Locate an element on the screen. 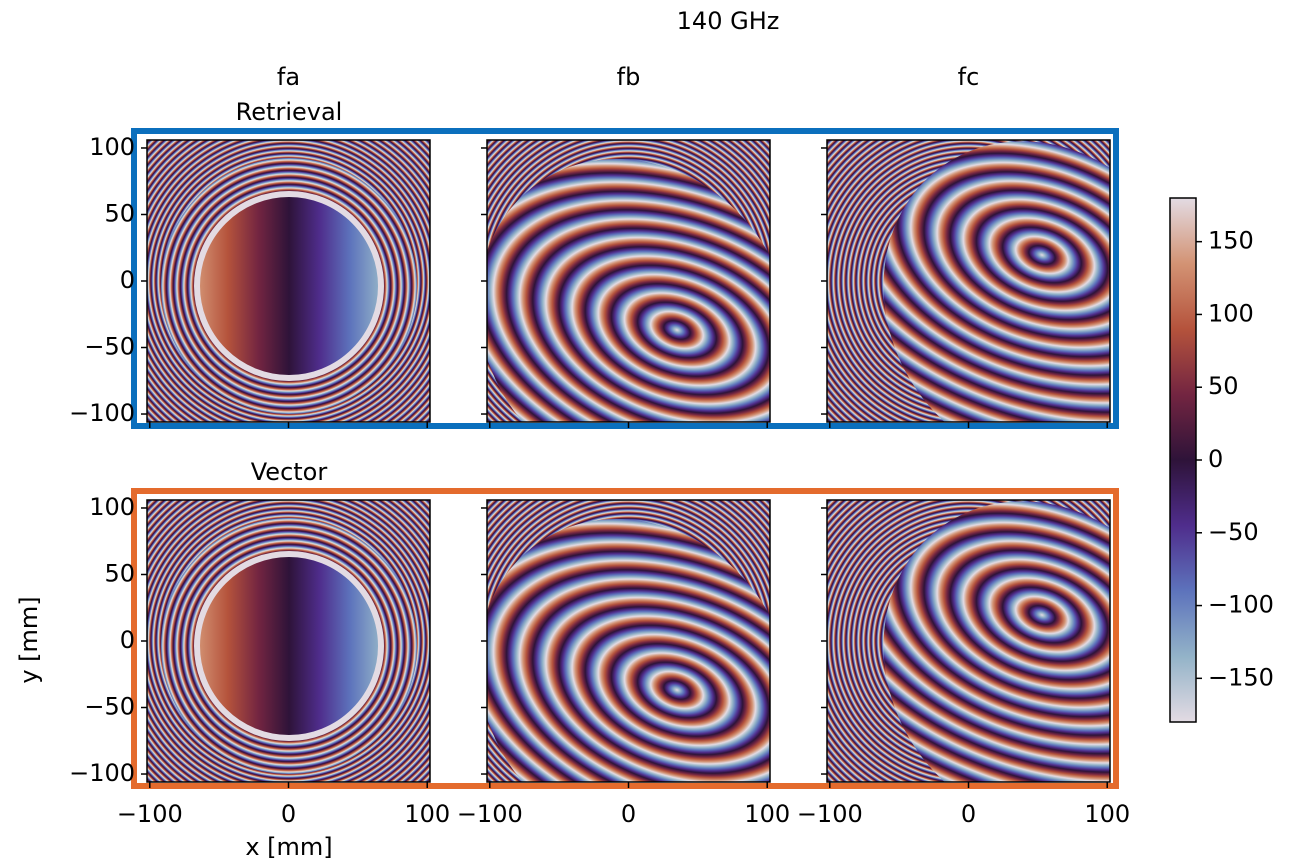 The image size is (1293, 865). column-title: fc is located at coordinates (969, 77).